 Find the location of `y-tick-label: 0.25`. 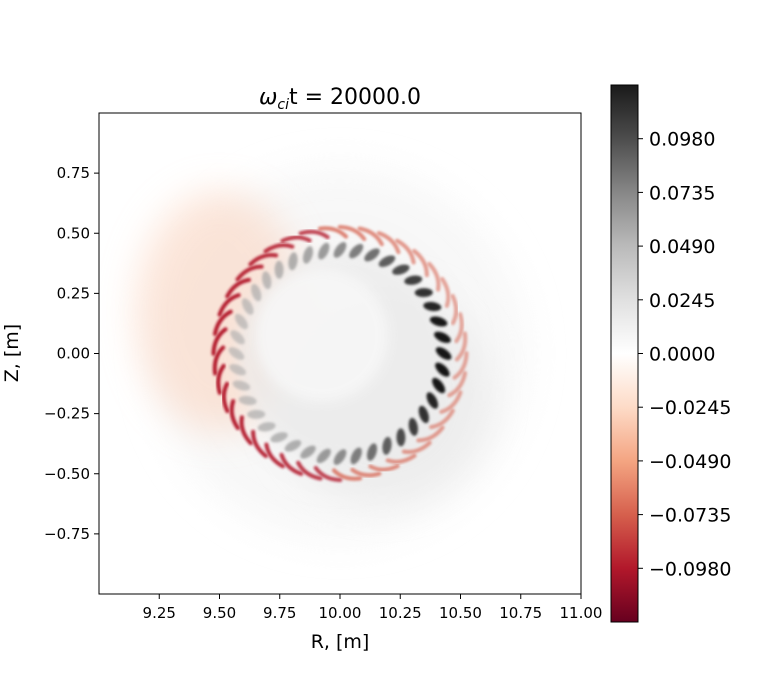

y-tick-label: 0.25 is located at coordinates (73, 293).